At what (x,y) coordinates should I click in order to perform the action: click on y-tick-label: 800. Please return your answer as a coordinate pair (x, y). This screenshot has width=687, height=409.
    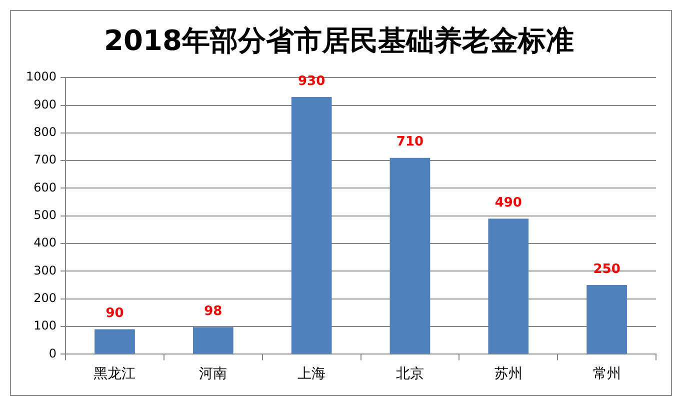
    Looking at the image, I should click on (45, 132).